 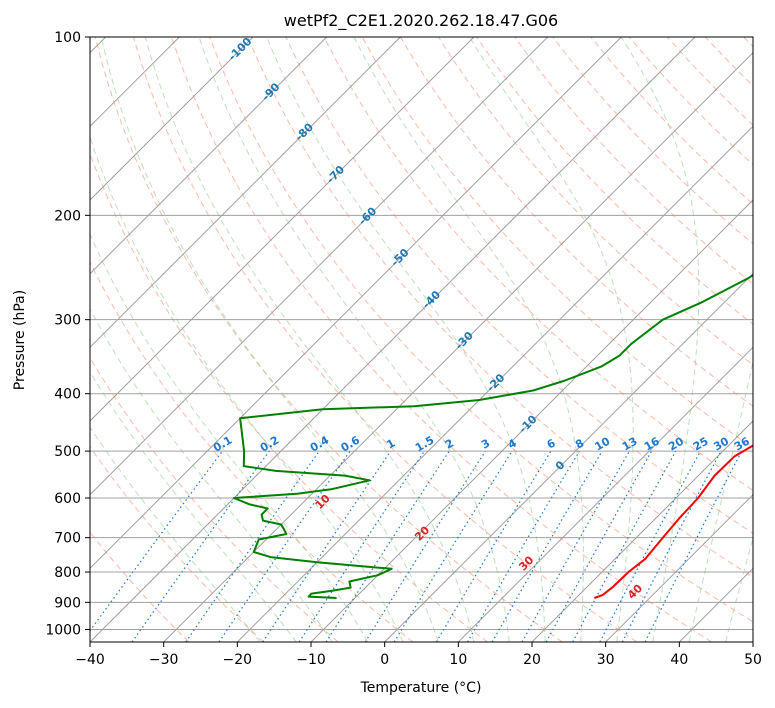 What do you see at coordinates (458, 660) in the screenshot?
I see `x-tick-label: 10` at bounding box center [458, 660].